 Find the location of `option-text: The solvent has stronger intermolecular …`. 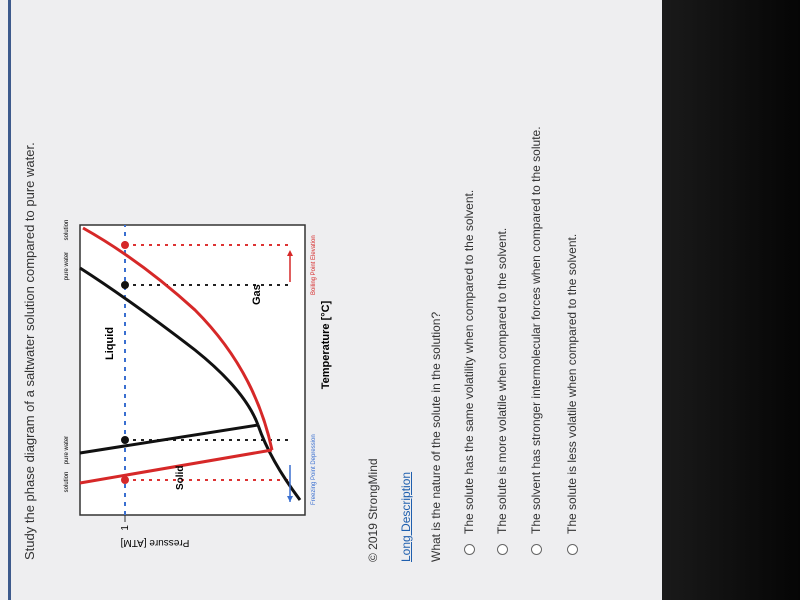

option-text: The solvent has stronger intermolecular … is located at coordinates (536, 330).